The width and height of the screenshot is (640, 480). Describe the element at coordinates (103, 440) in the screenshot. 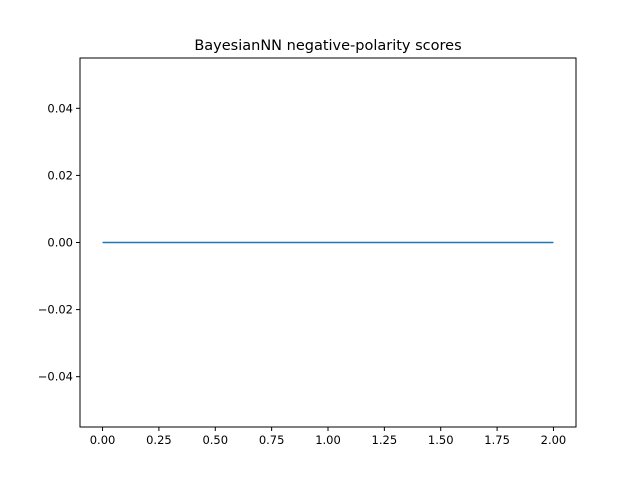

I see `x-tick-label: 0.00` at that location.